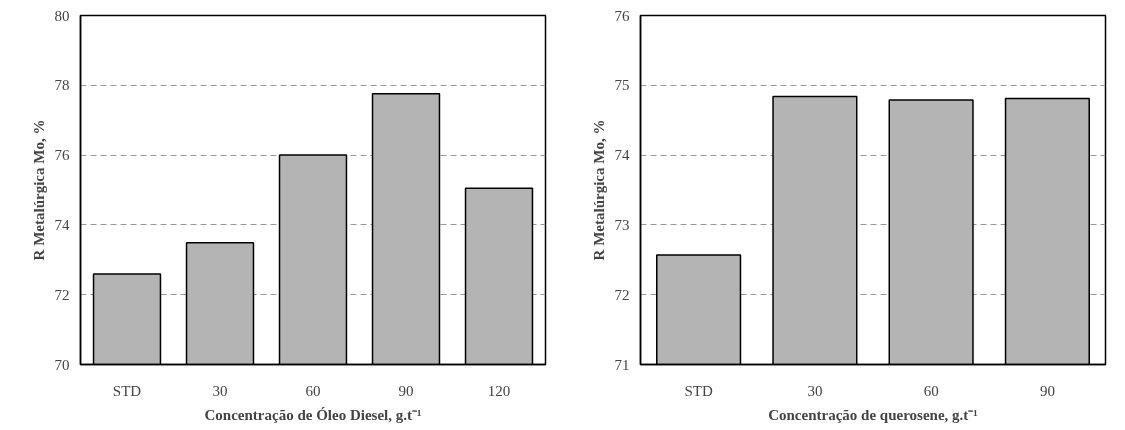 This screenshot has width=1125, height=430. Describe the element at coordinates (62, 85) in the screenshot. I see `y-tick-label: 78` at that location.